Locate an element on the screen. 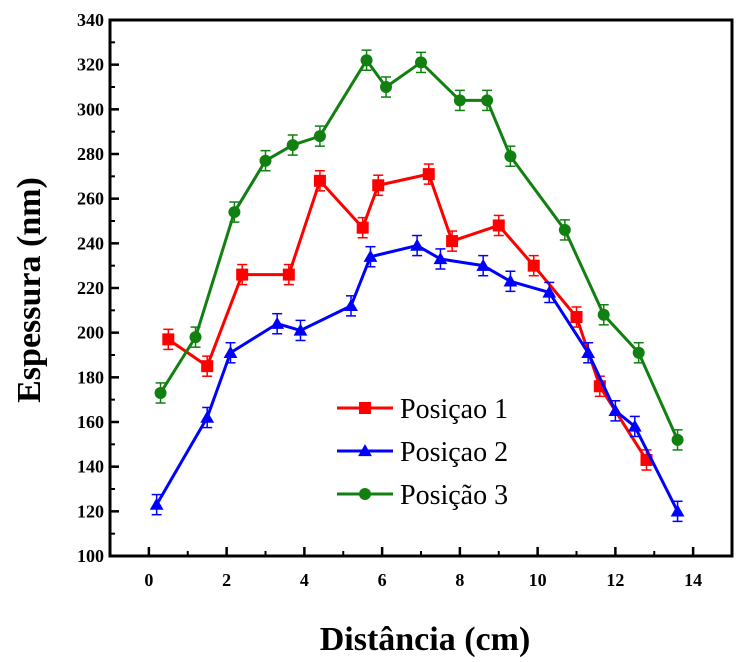  legend-label: Posição 3 is located at coordinates (454, 495).